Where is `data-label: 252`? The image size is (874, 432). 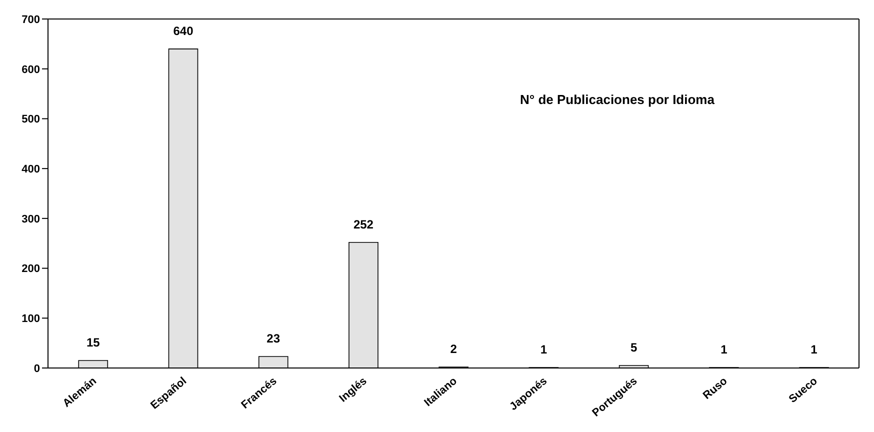 data-label: 252 is located at coordinates (363, 224).